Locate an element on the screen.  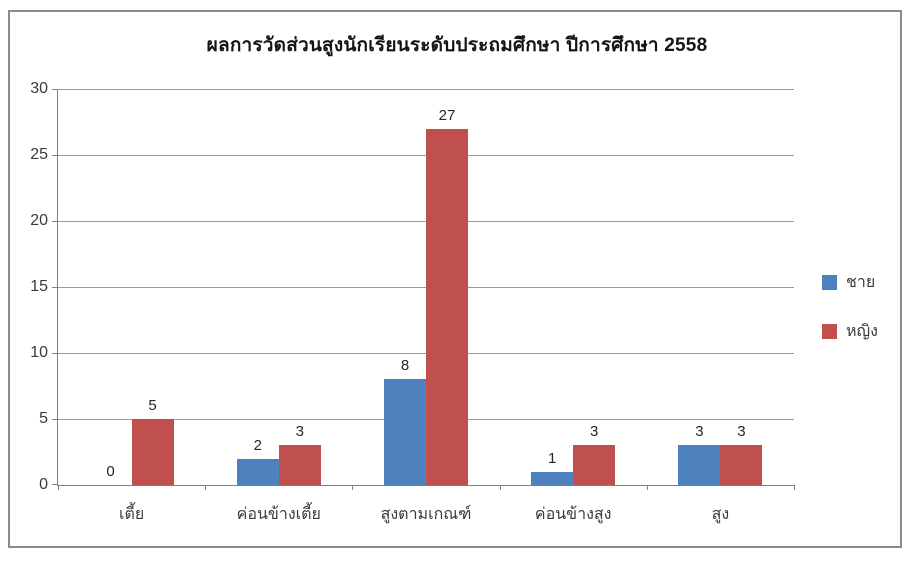
y-tick-label: 0 is located at coordinates (43, 484).